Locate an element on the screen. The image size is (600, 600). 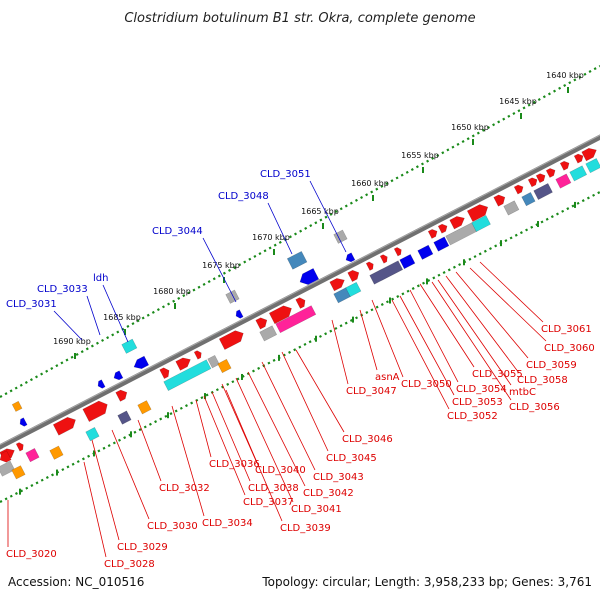
gene-label: CLD_3036 is located at coordinates (234, 464).